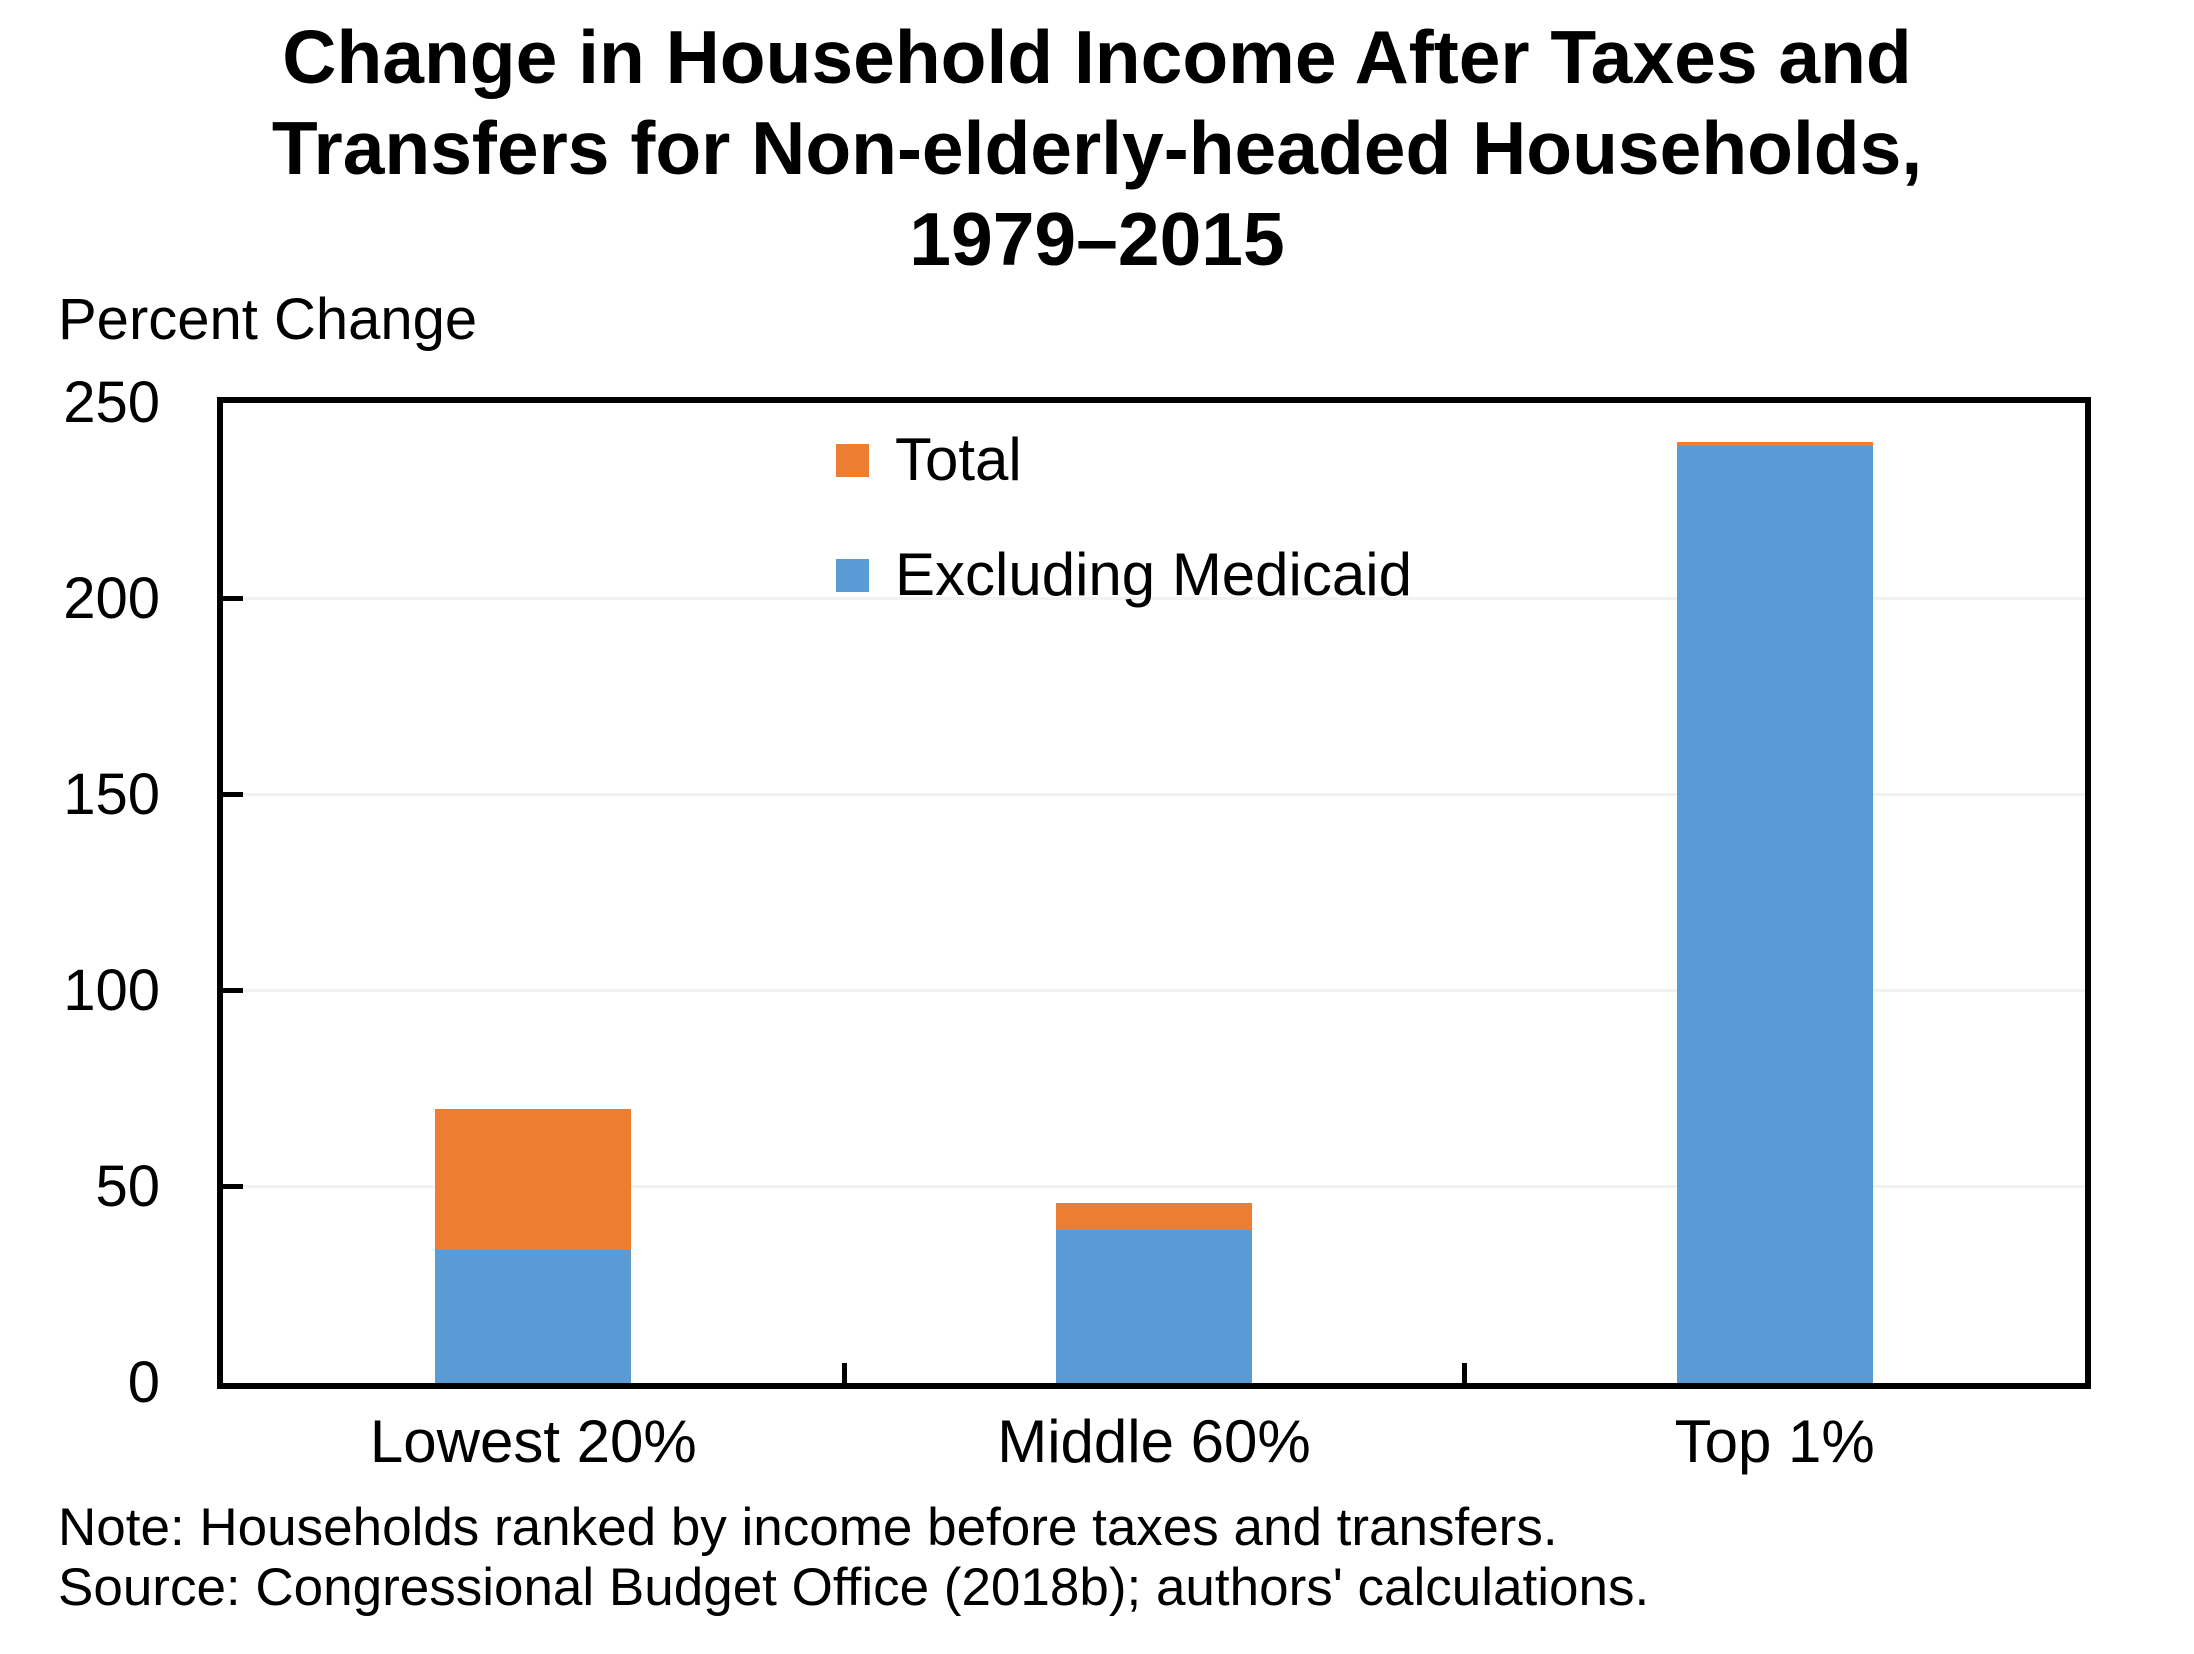 The width and height of the screenshot is (2194, 1654). Describe the element at coordinates (143, 1382) in the screenshot. I see `y-tick-label-0: 0` at that location.